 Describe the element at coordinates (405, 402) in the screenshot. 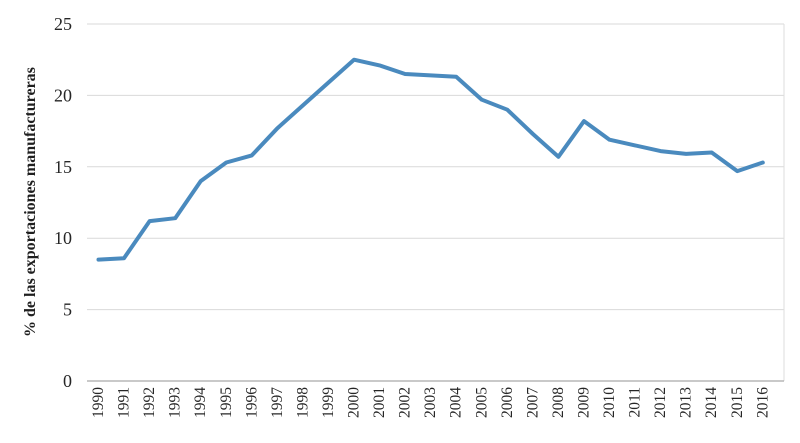

I see `x-tick-label: 2002` at that location.